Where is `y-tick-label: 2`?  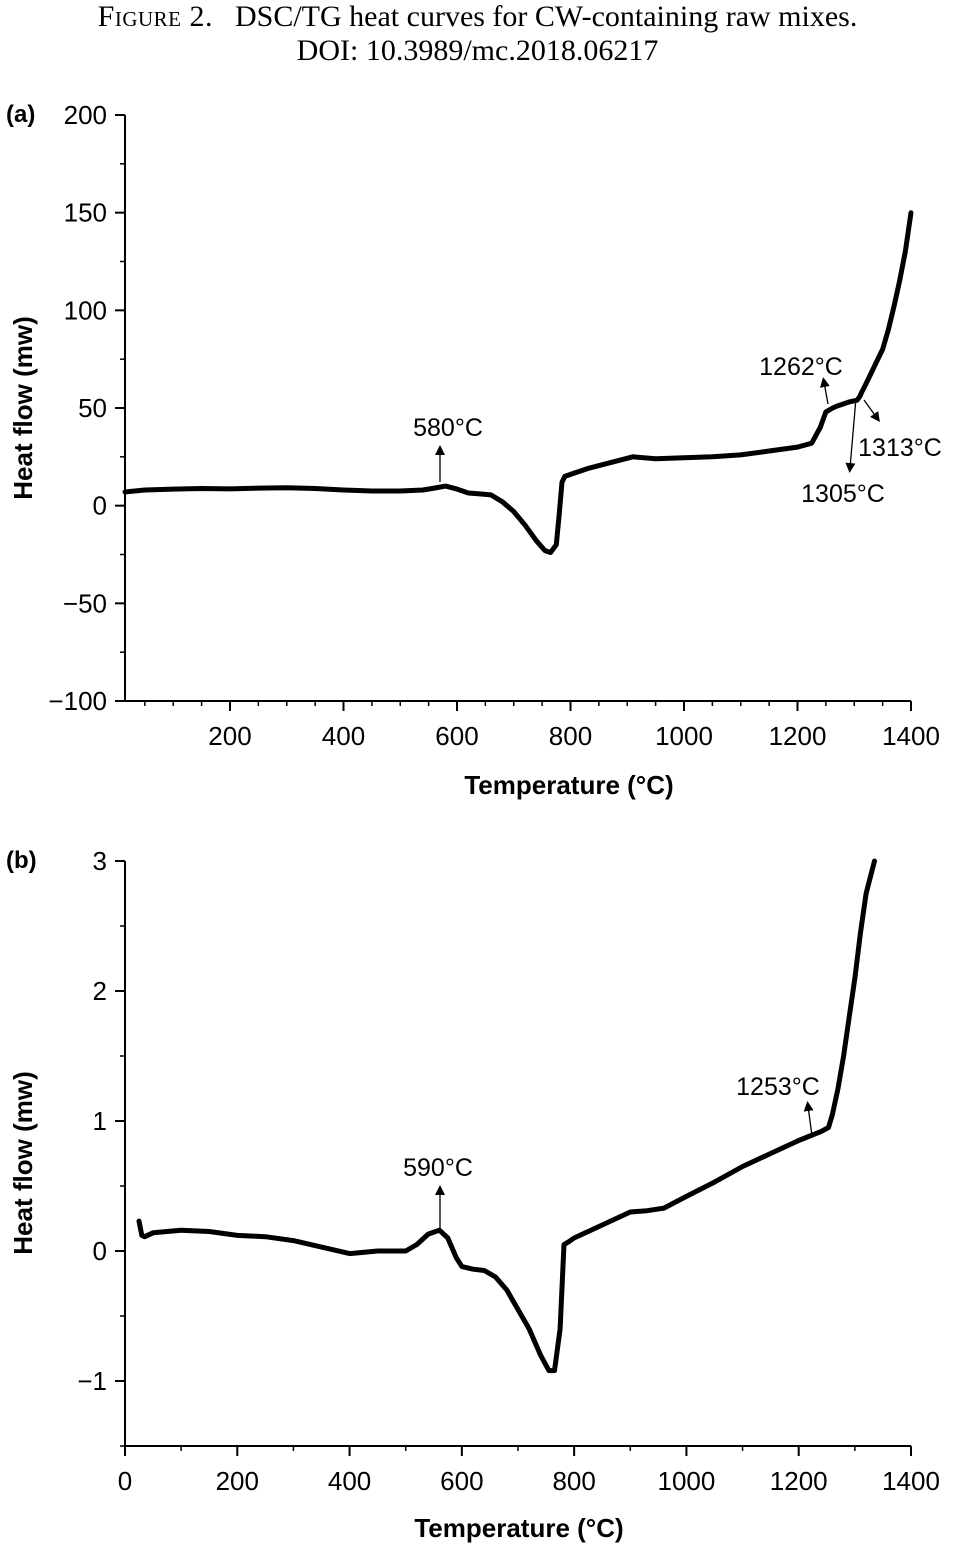 y-tick-label: 2 is located at coordinates (100, 991).